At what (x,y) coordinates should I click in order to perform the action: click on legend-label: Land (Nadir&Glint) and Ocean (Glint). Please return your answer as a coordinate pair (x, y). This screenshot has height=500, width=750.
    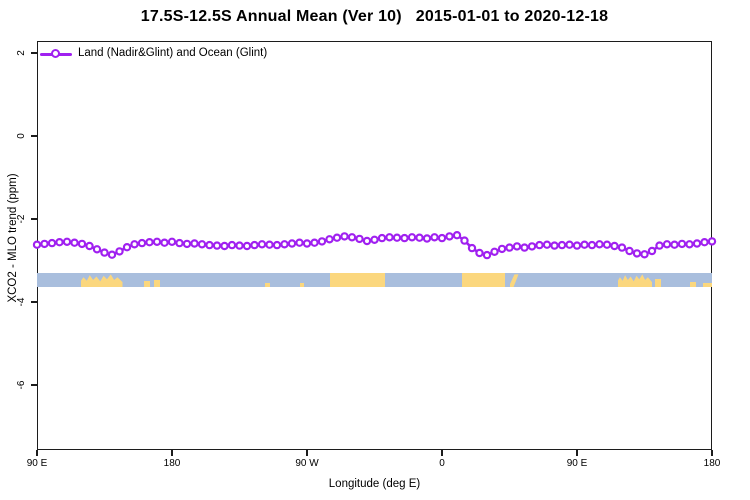
    Looking at the image, I should click on (173, 53).